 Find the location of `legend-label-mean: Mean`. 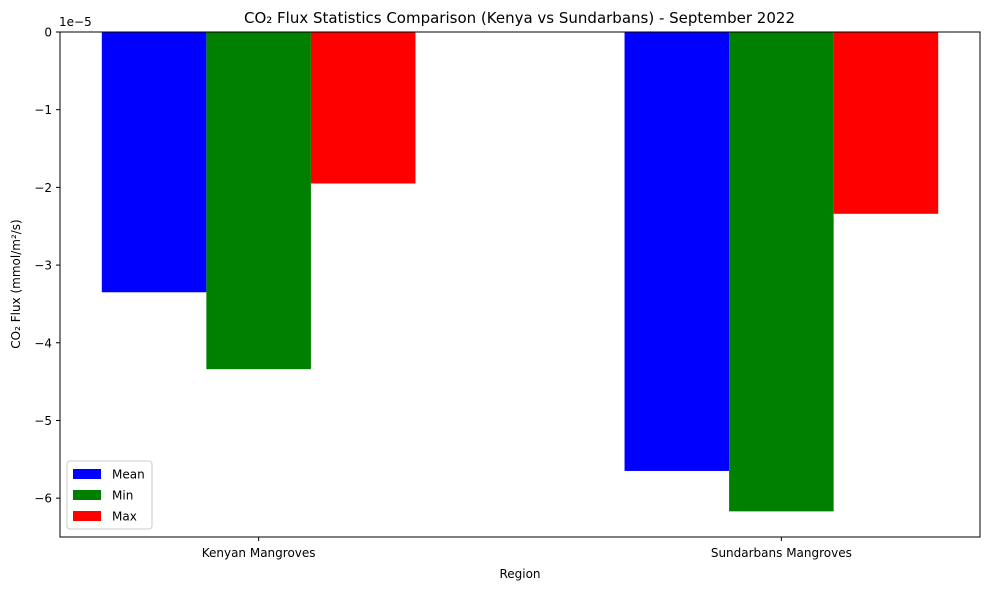

legend-label-mean: Mean is located at coordinates (128, 475).